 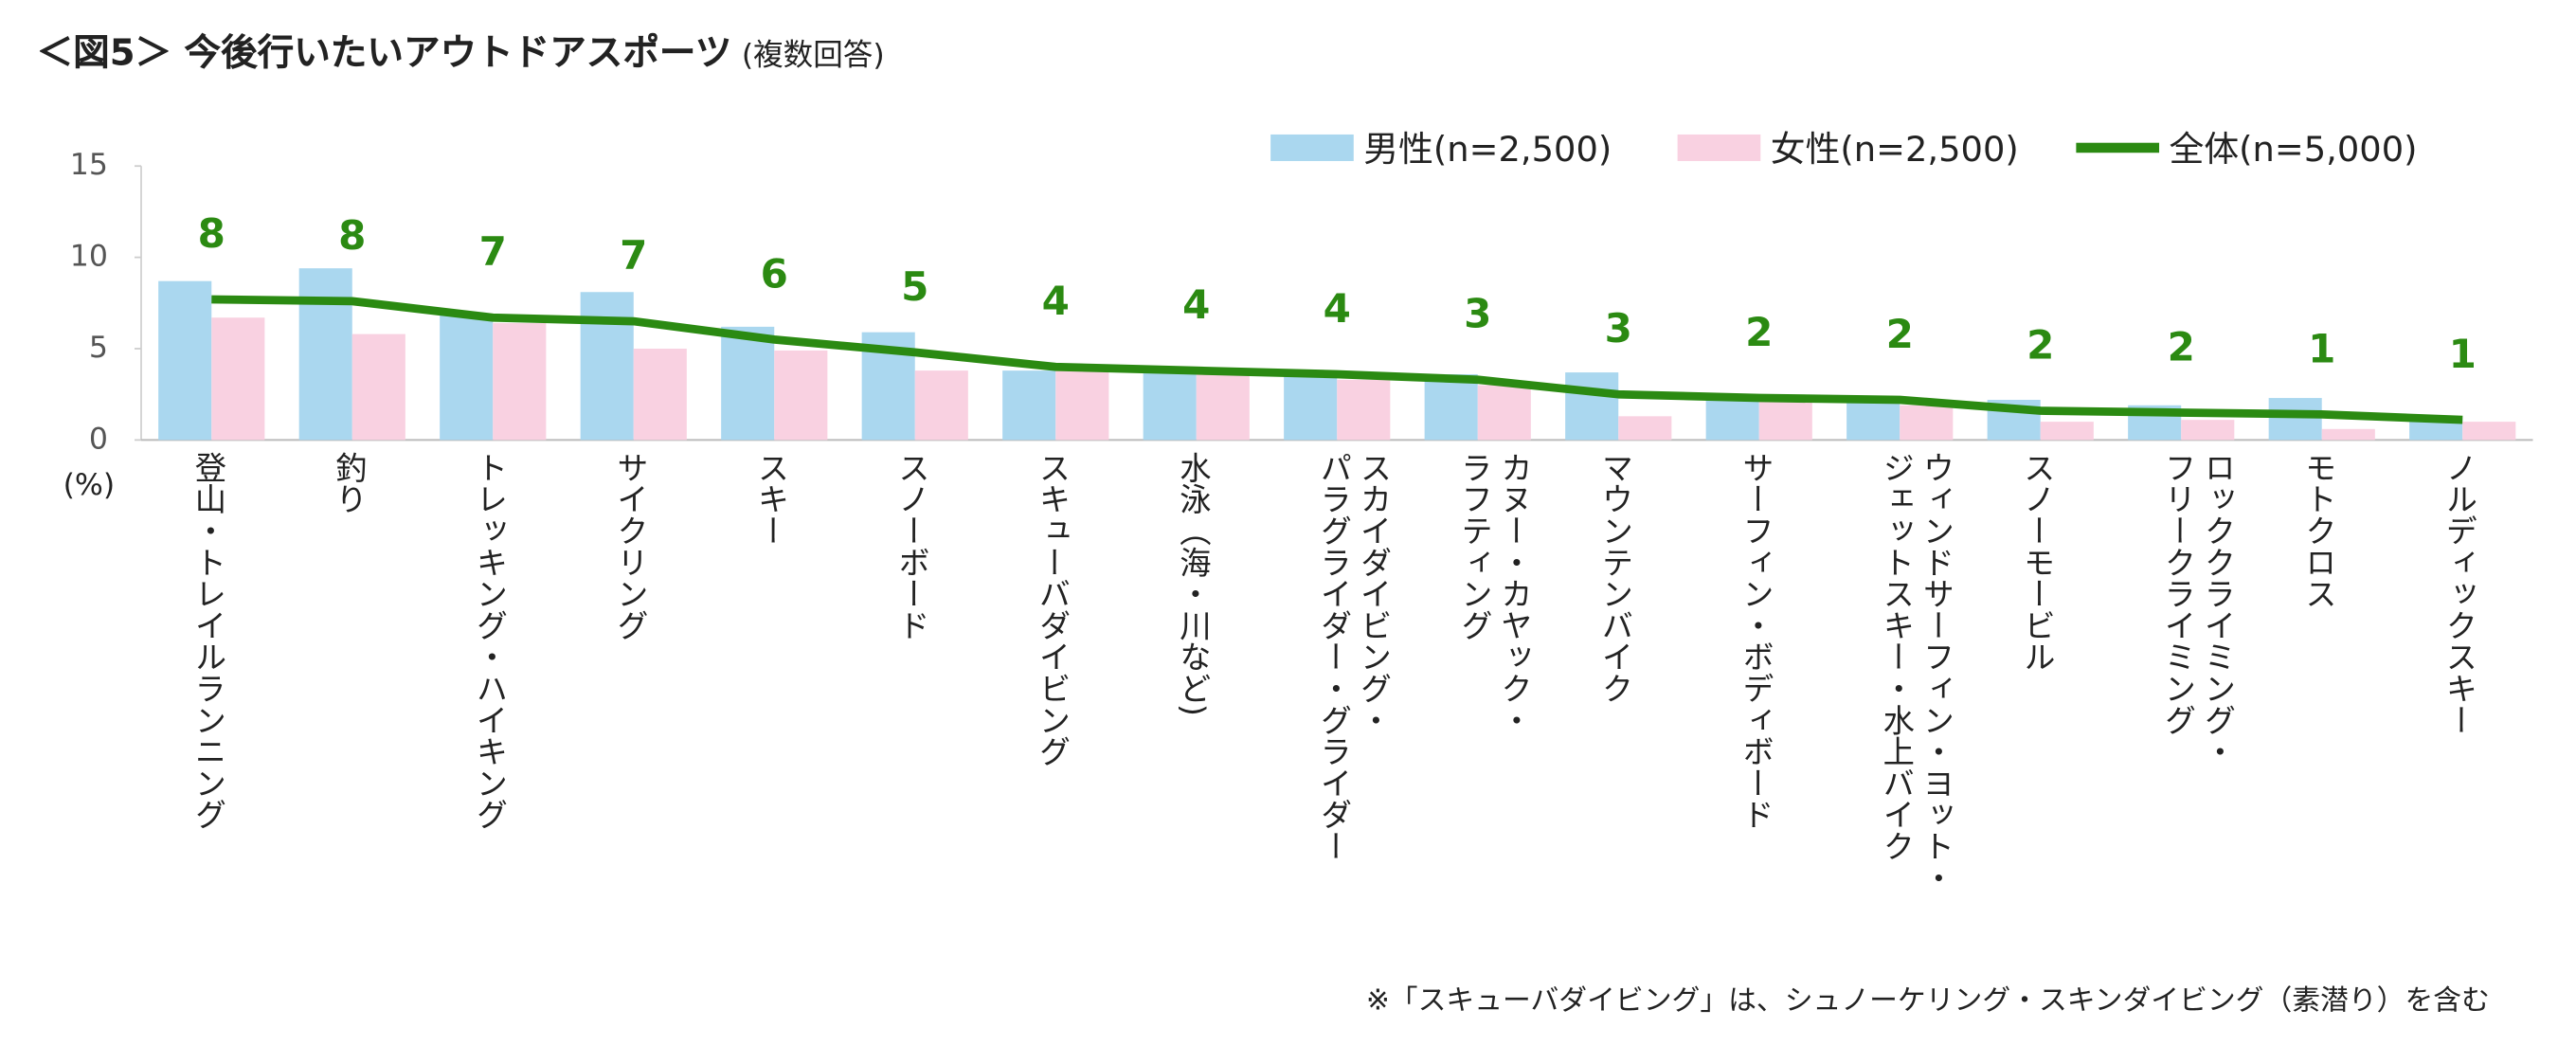 What do you see at coordinates (2037, 562) in the screenshot?
I see `x-tick-label: スノーモービル` at bounding box center [2037, 562].